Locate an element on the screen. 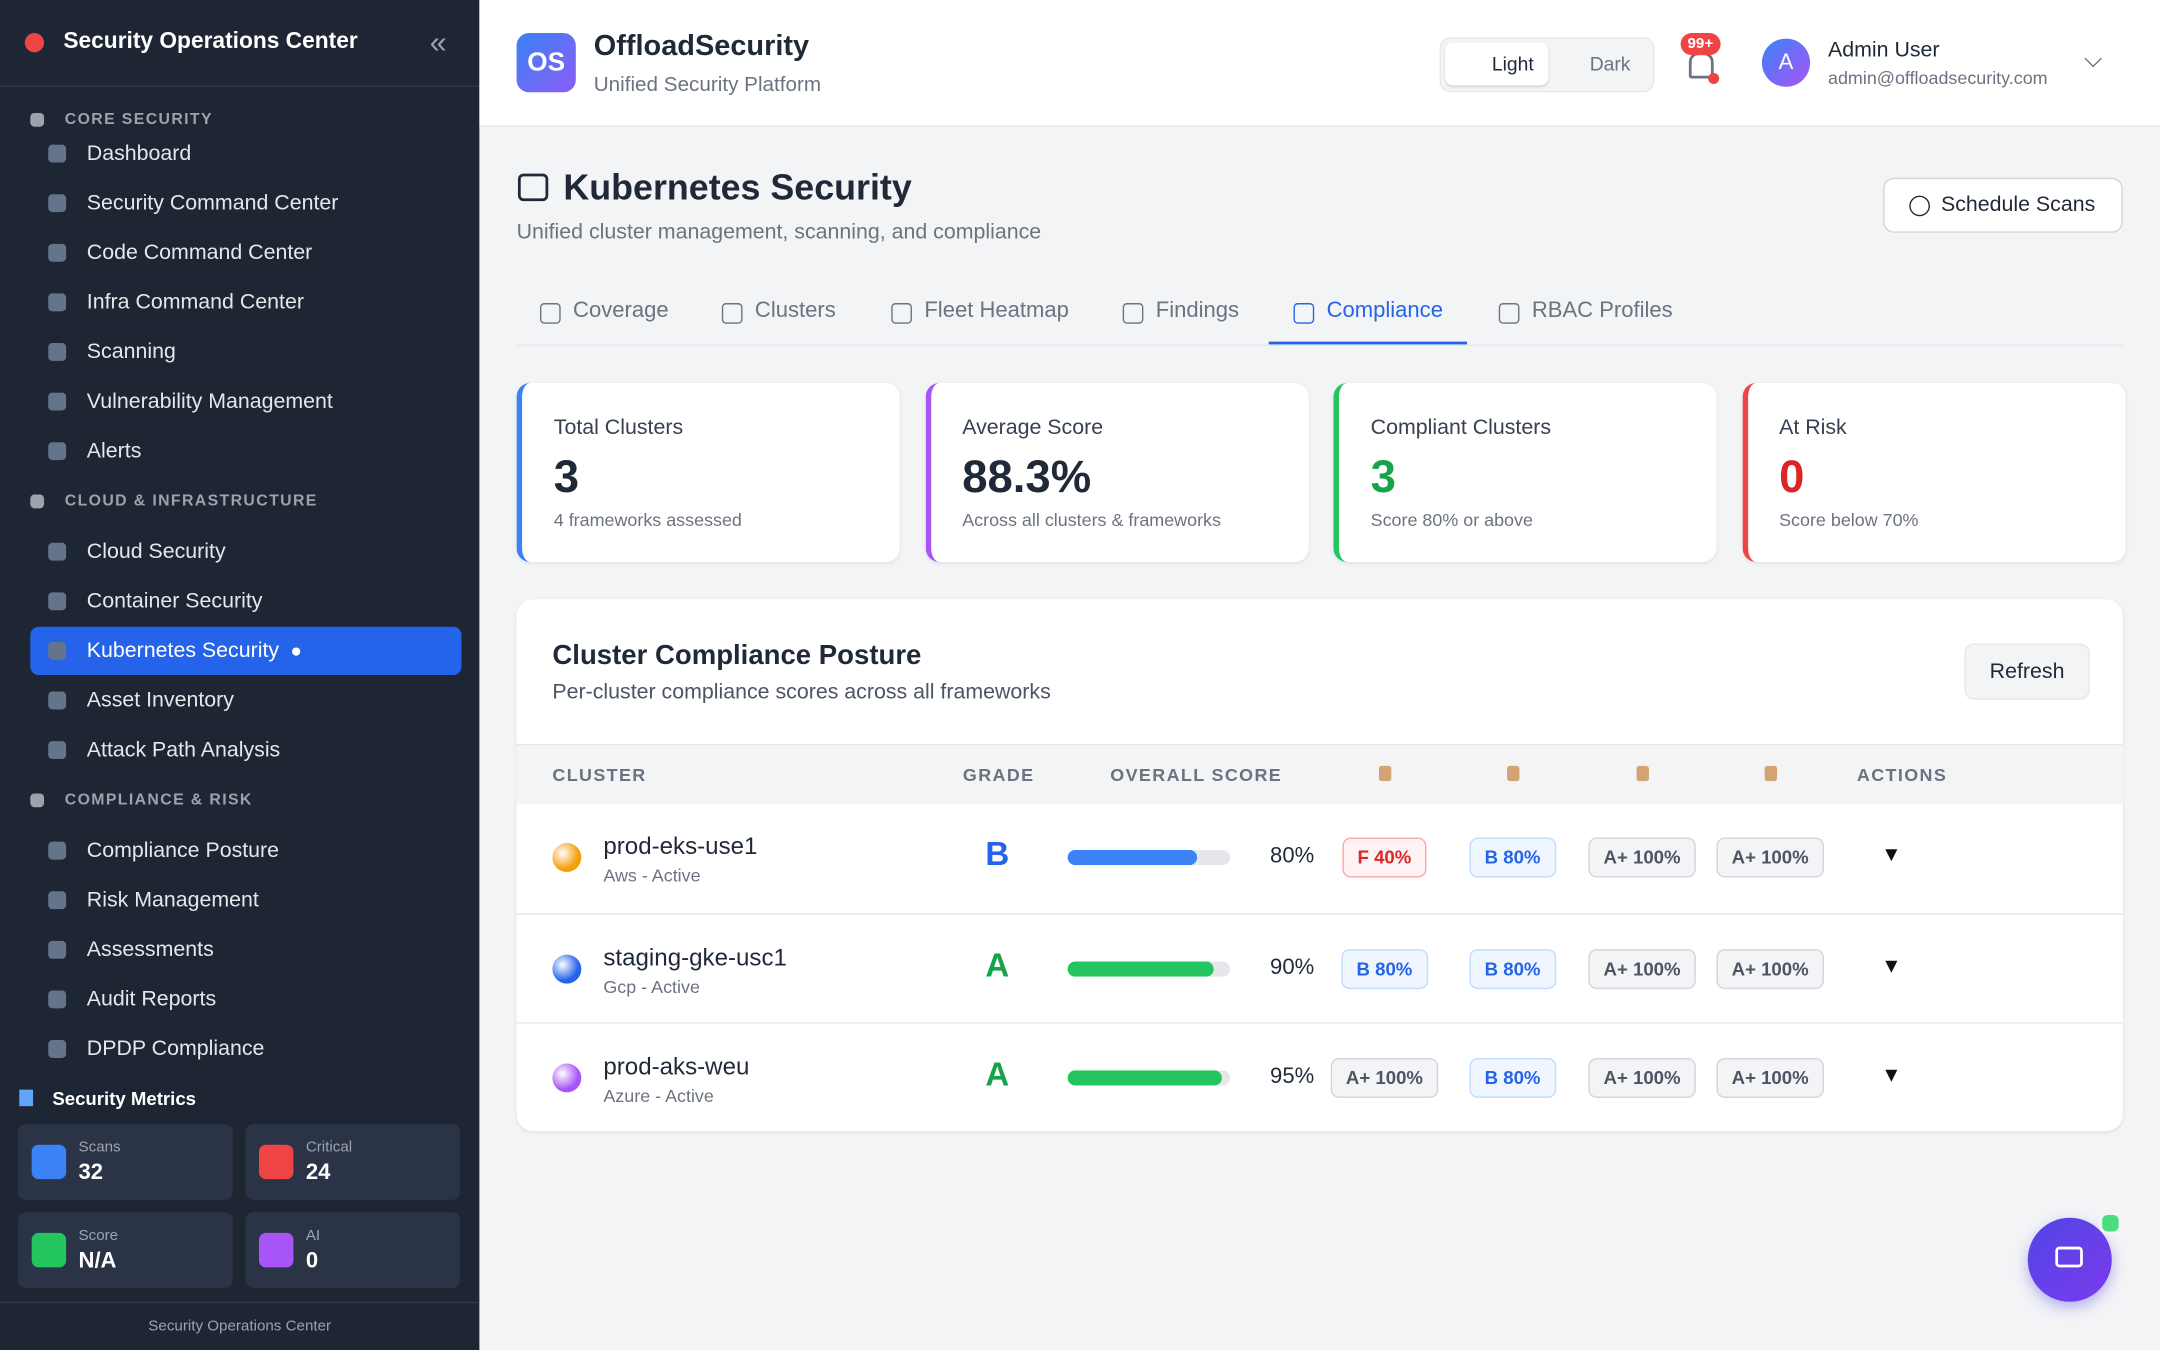 The image size is (2160, 1350). cluster-meta: Gcp - Active is located at coordinates (651, 986).